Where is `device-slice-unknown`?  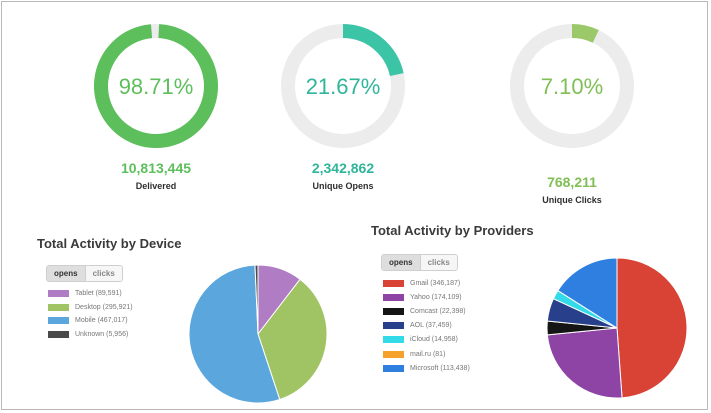
device-slice-unknown is located at coordinates (256, 299).